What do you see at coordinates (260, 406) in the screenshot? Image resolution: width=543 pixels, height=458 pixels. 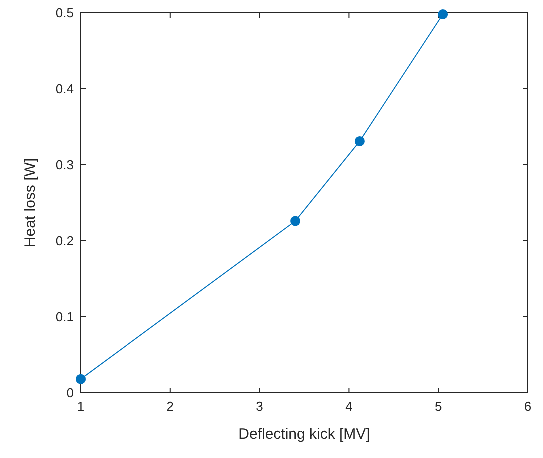 I see `x-tick-label: 3` at bounding box center [260, 406].